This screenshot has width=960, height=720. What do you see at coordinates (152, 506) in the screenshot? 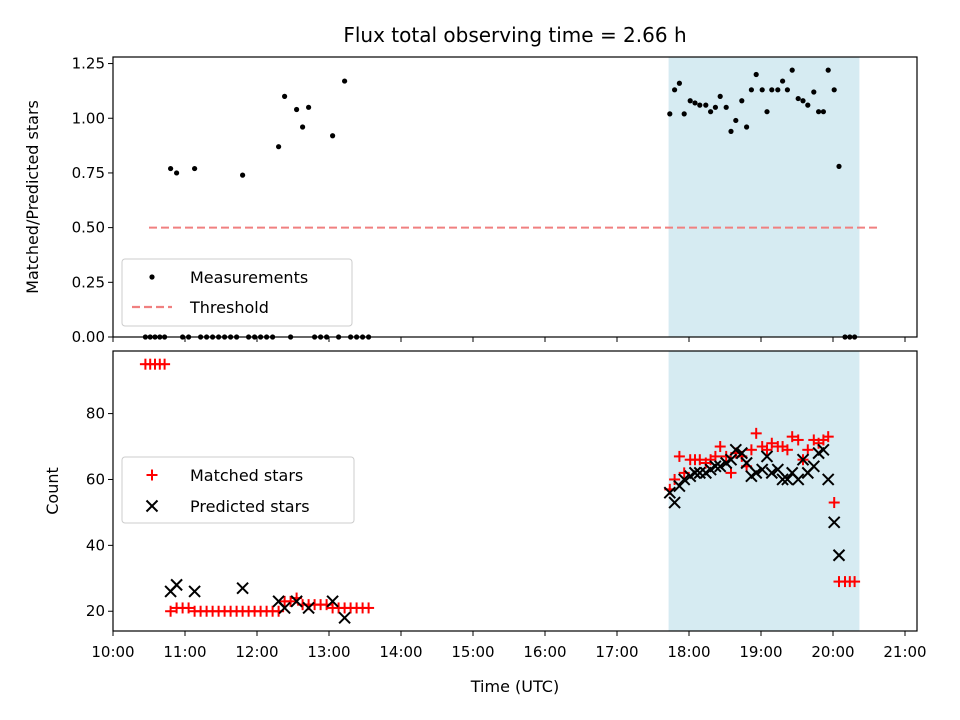
I see `legend-predicted-marker` at bounding box center [152, 506].